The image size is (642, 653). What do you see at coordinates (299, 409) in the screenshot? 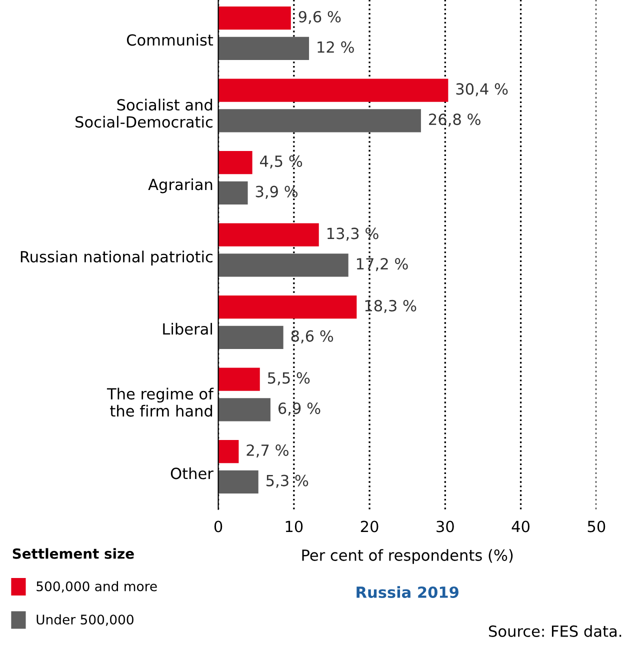
I see `data-label: 6,9 %` at bounding box center [299, 409].